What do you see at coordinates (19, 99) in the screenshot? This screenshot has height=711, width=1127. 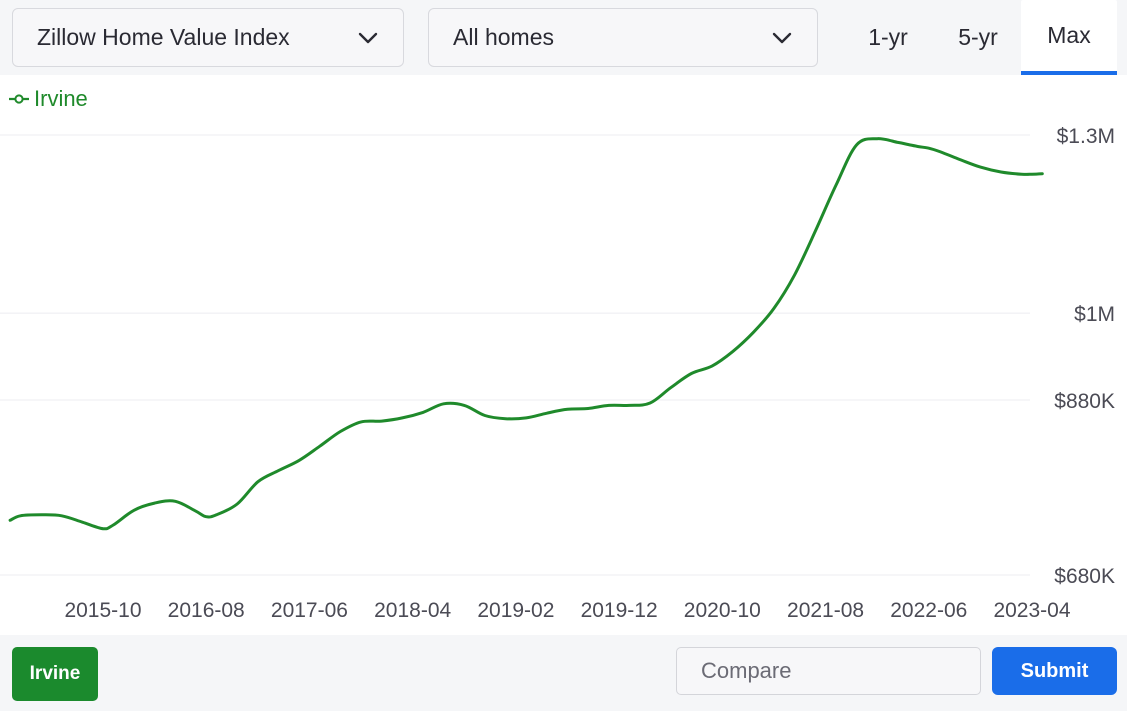 I see `line-marker-icon` at bounding box center [19, 99].